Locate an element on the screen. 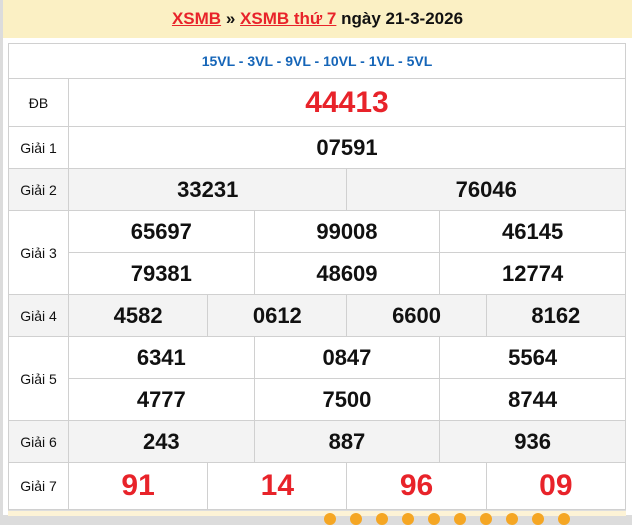 This screenshot has height=525, width=632. prize-label-g2: Giải 2 is located at coordinates (38, 189).